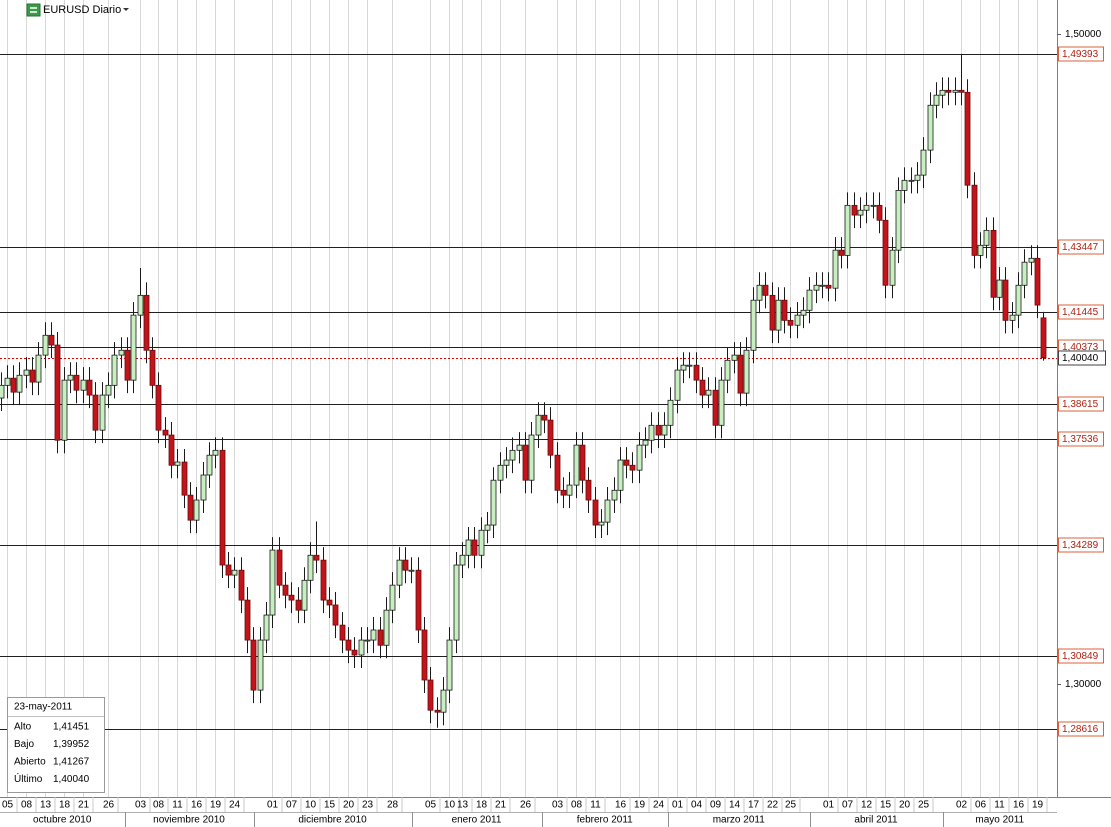 The image size is (1111, 827). What do you see at coordinates (8, 805) in the screenshot?
I see `x-tick-label: 05` at bounding box center [8, 805].